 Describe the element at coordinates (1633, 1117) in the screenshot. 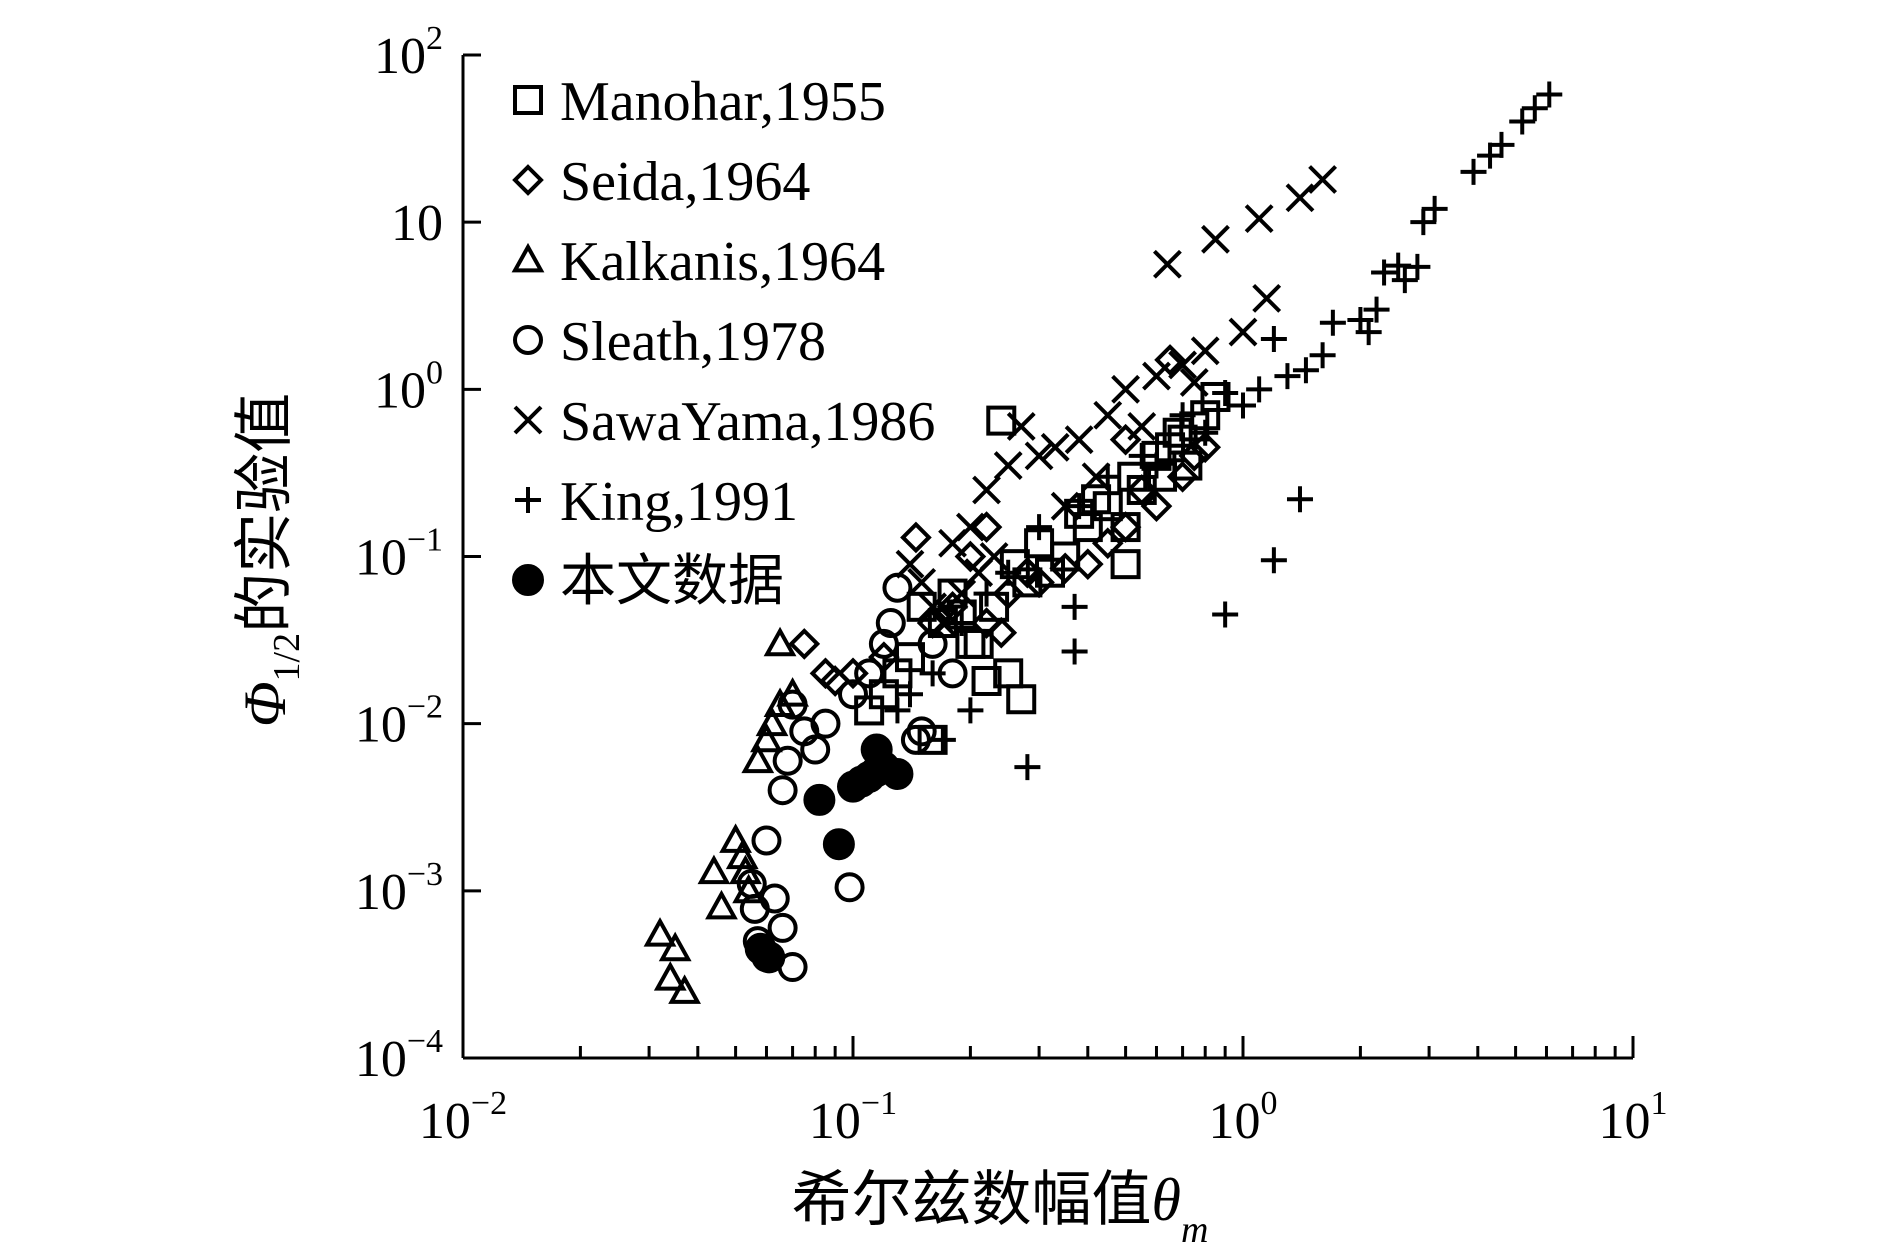

I see `x-tick-label: 10¹` at that location.